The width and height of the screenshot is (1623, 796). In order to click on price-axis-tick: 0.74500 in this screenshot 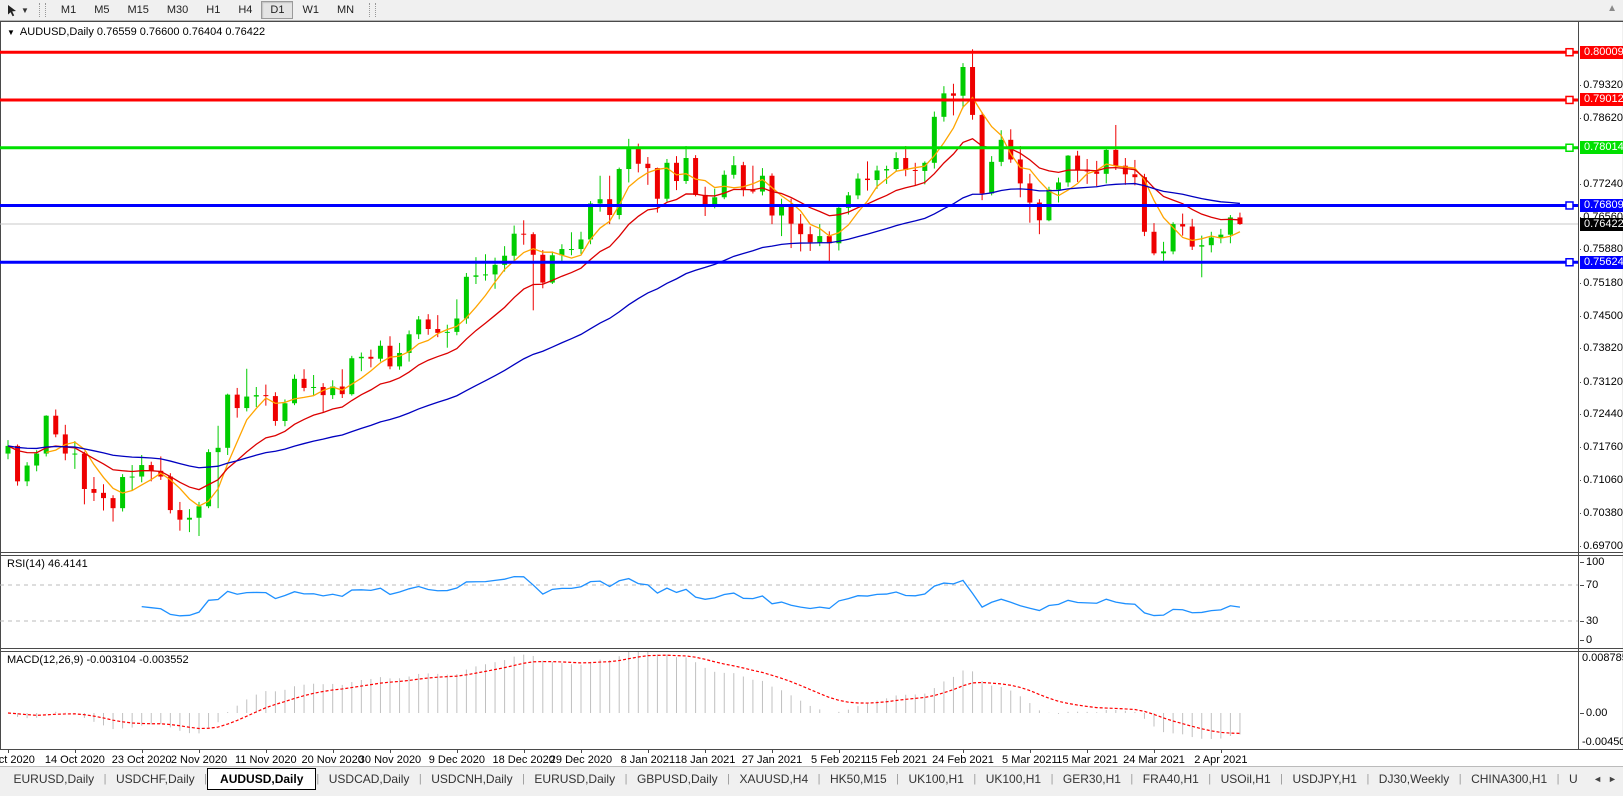, I will do `click(1601, 316)`.